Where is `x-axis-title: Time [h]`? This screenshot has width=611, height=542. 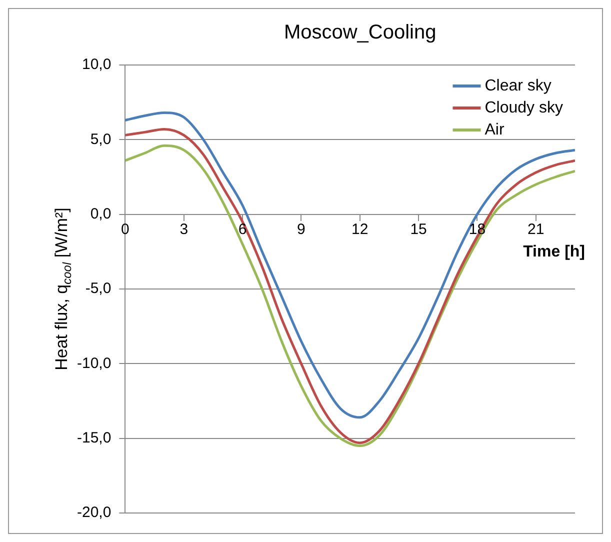 x-axis-title: Time [h] is located at coordinates (554, 252).